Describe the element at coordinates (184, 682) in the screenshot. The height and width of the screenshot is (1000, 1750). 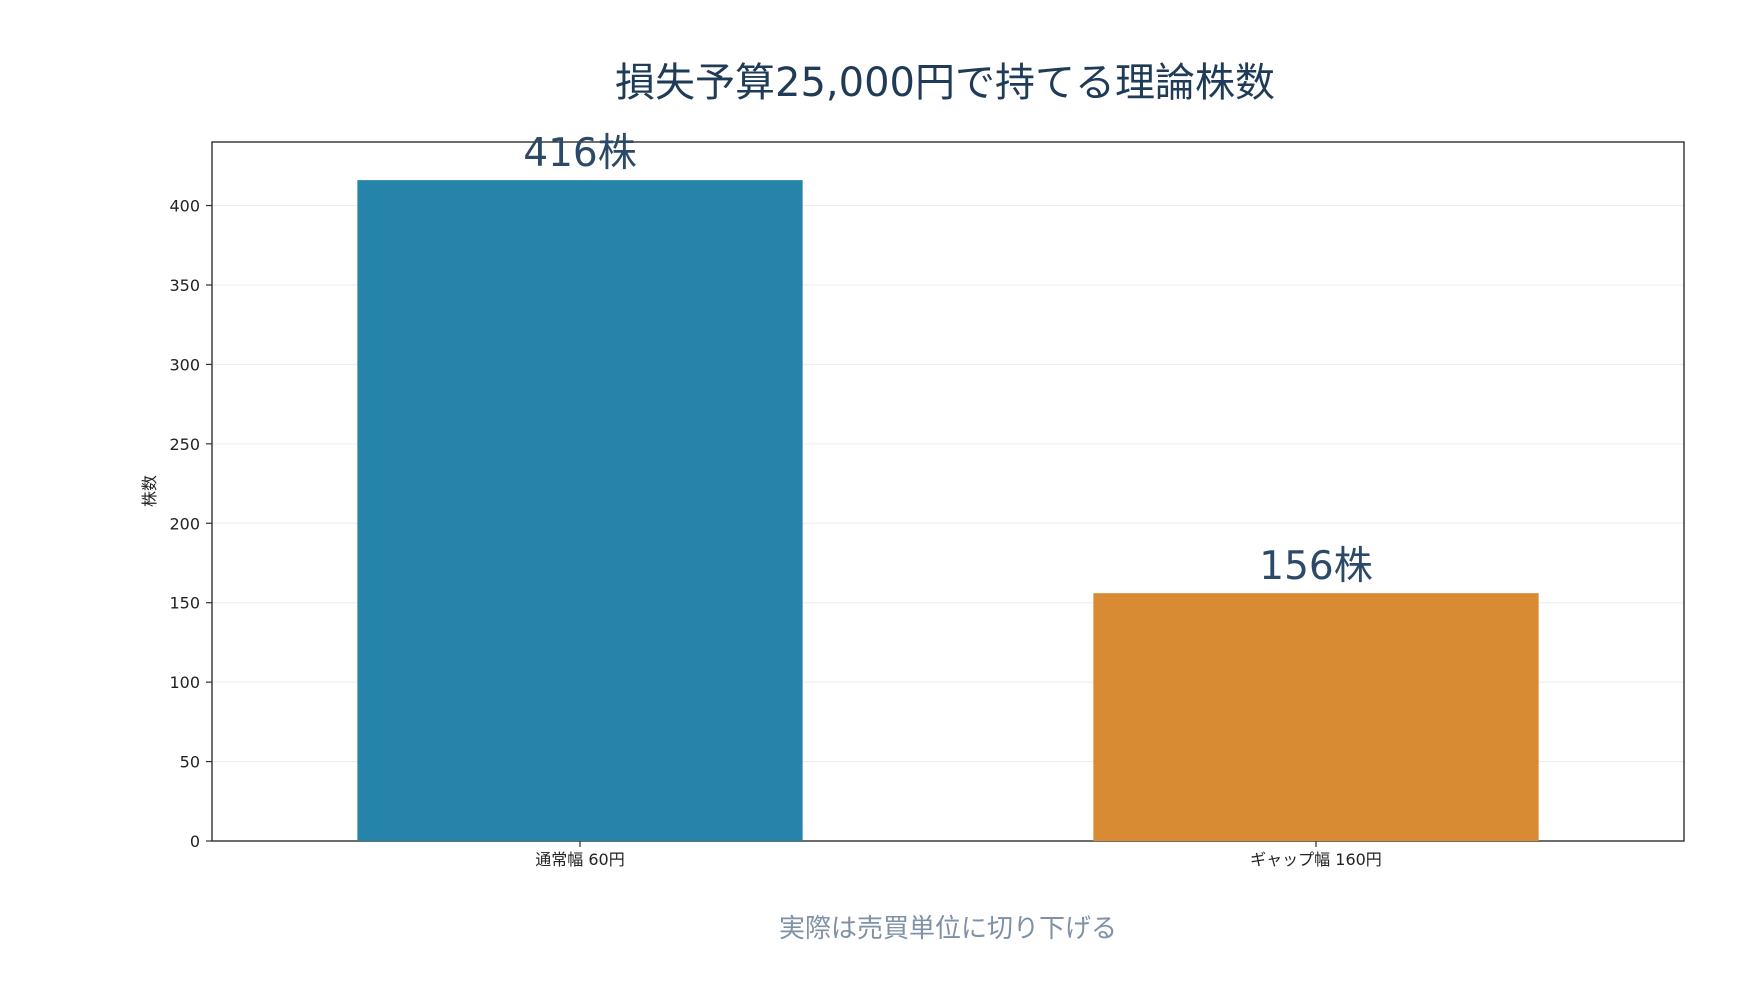
I see `y-tick-label-100: 100` at that location.